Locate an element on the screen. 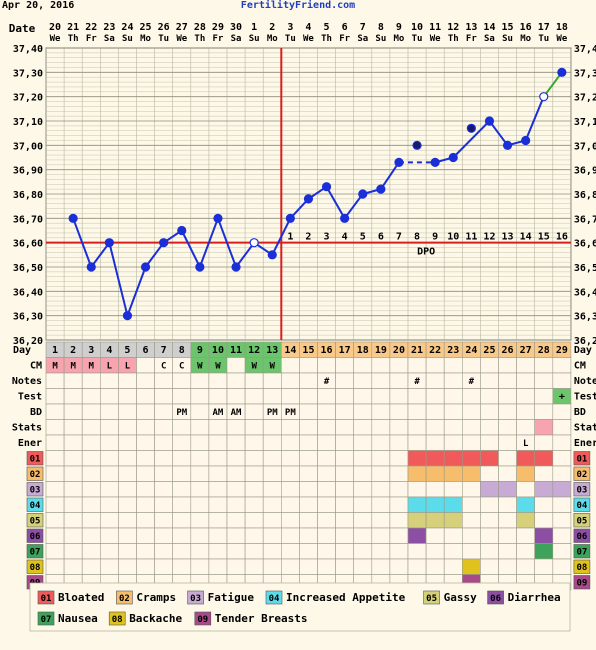 This screenshot has width=596, height=650. day-number: 23 is located at coordinates (453, 350).